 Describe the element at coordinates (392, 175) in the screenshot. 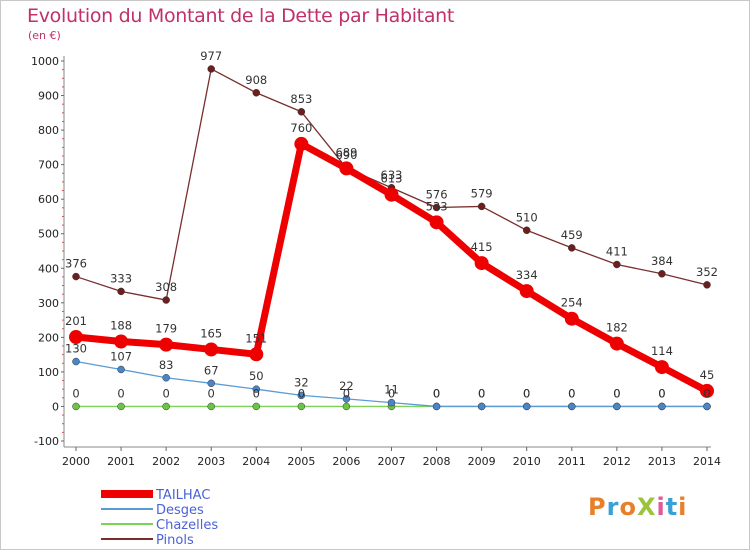

I see `data-label-pinols: 633` at that location.